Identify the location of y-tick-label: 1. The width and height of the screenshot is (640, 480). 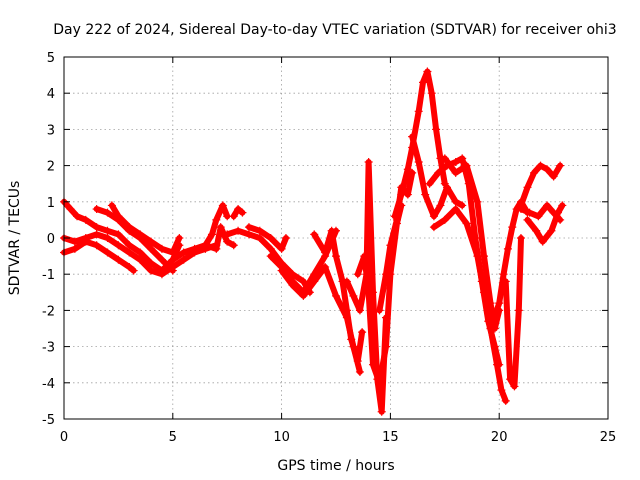
(51, 203).